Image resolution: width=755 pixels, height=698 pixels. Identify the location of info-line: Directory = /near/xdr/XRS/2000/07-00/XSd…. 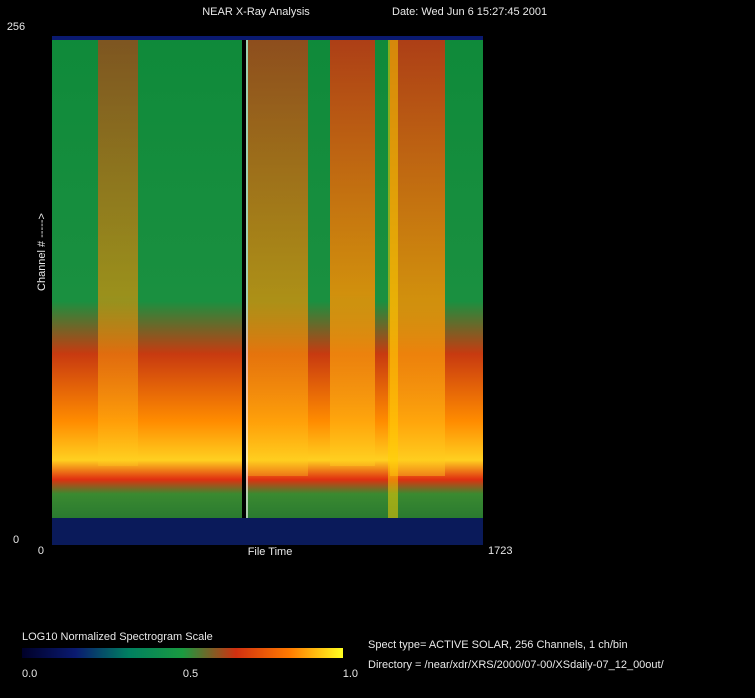
(516, 665).